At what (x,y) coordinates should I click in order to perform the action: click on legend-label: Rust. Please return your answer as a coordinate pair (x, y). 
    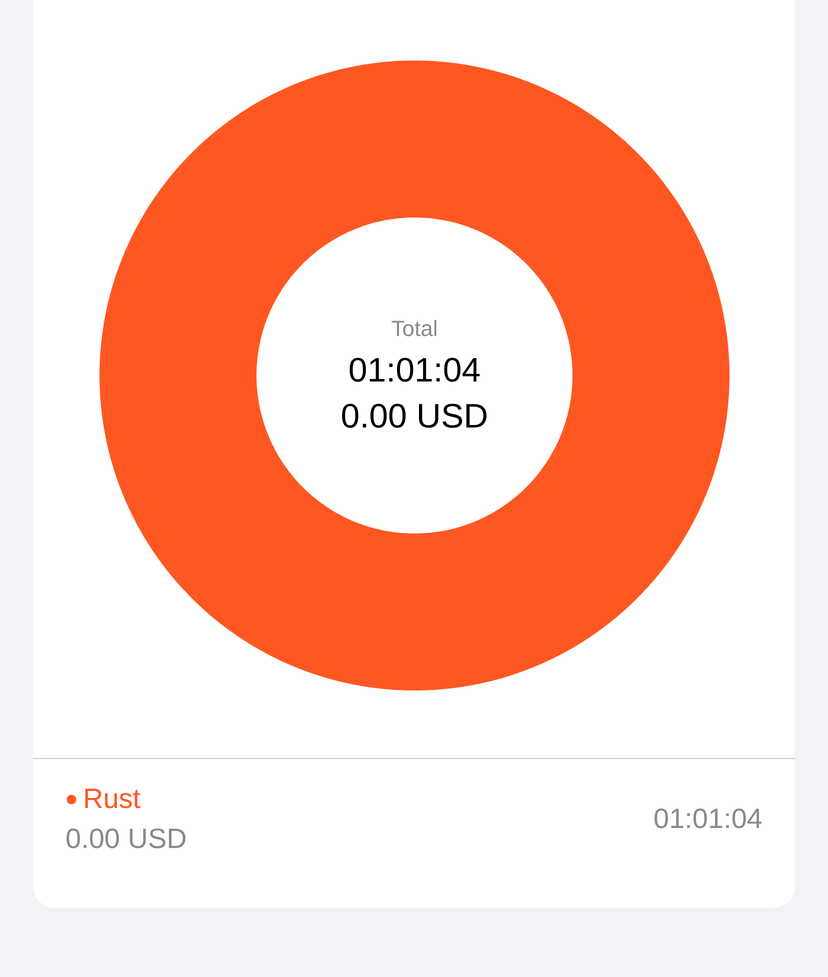
    Looking at the image, I should click on (112, 799).